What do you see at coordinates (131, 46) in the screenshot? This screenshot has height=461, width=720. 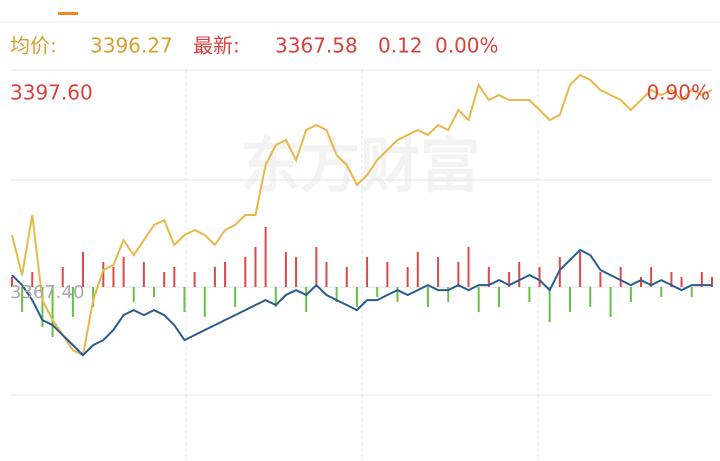 I see `avg-value: 3396.27` at bounding box center [131, 46].